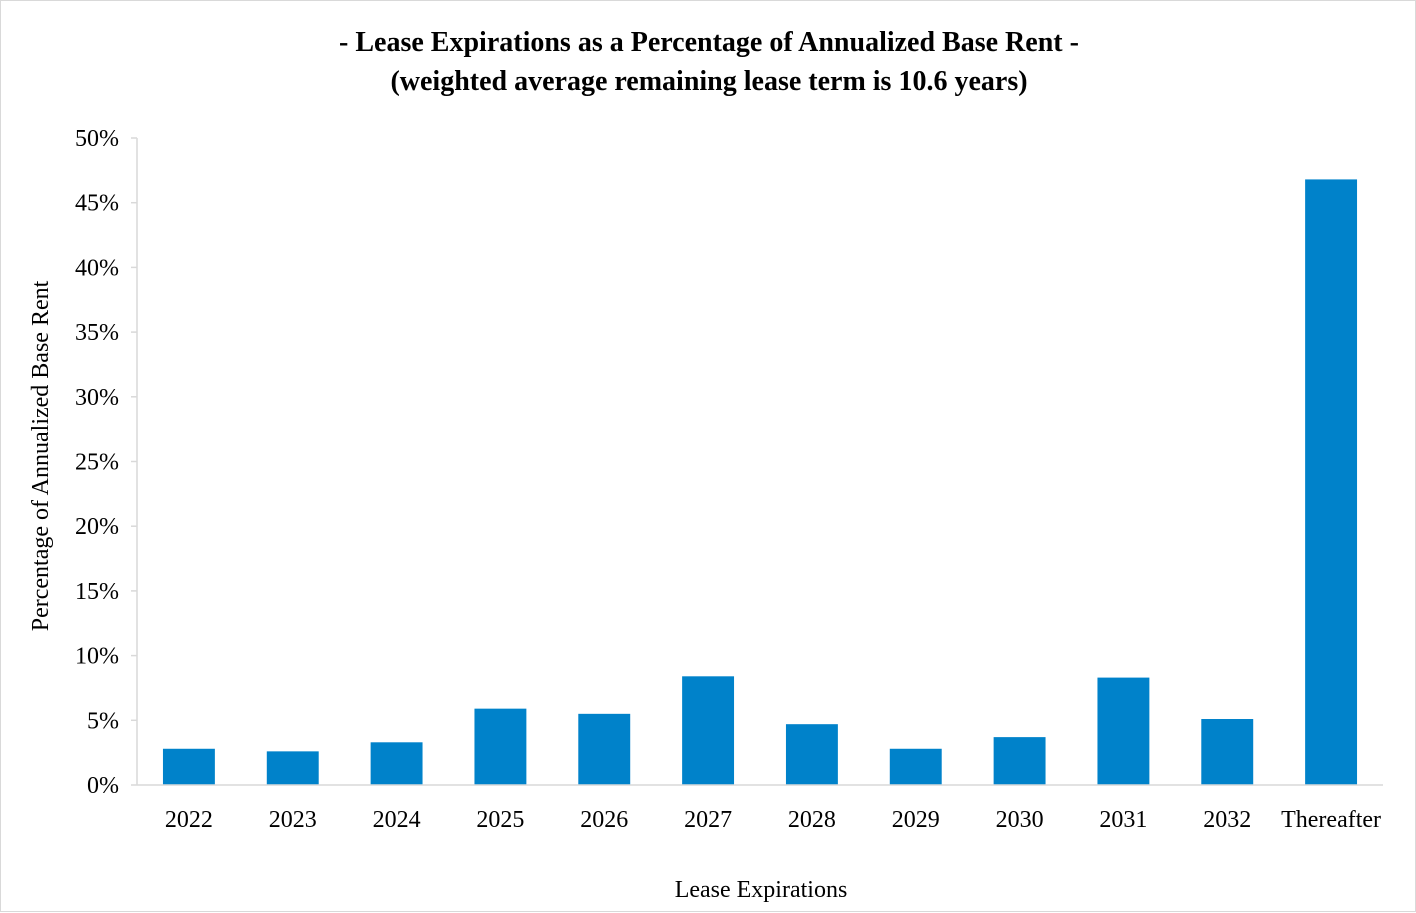 This screenshot has height=913, width=1416. I want to click on y-tick-label: 5%, so click(103, 721).